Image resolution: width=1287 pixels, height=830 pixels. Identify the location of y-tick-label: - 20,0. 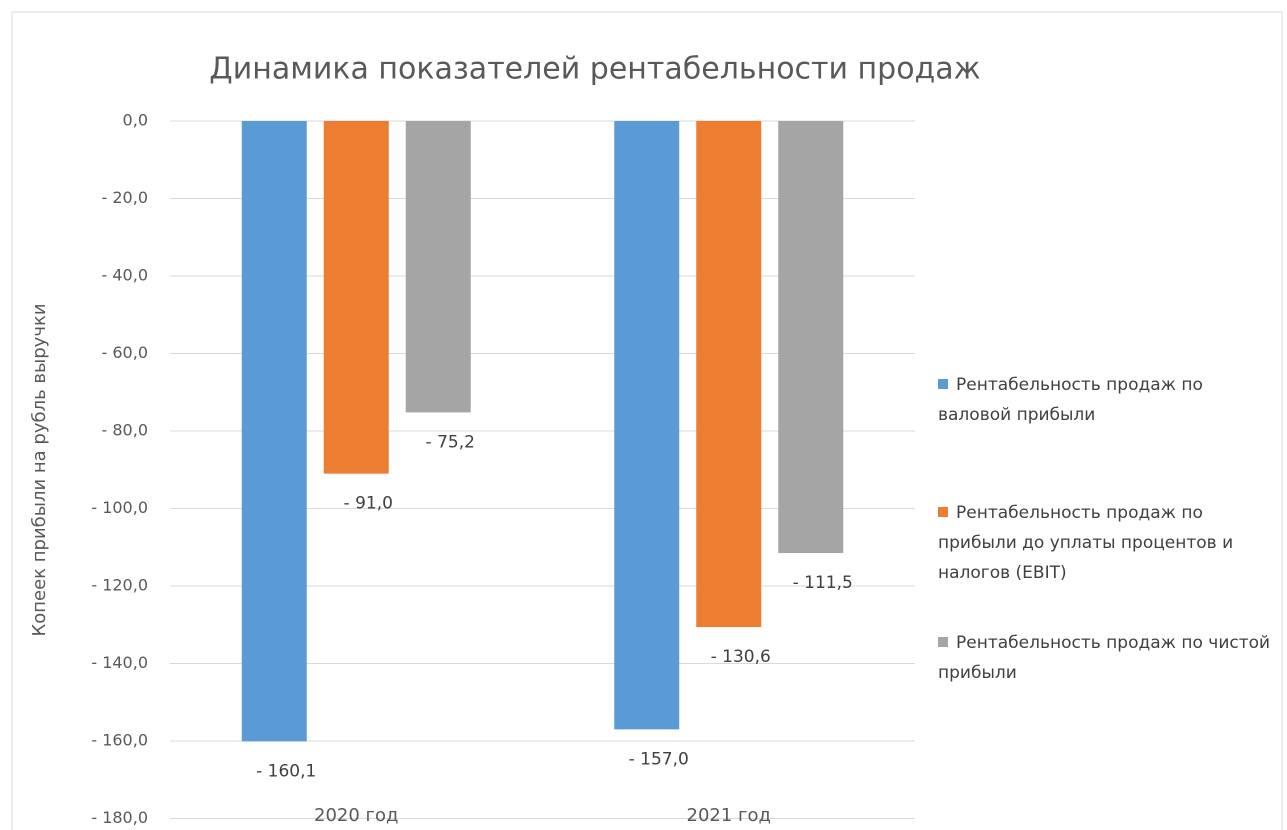
(125, 197).